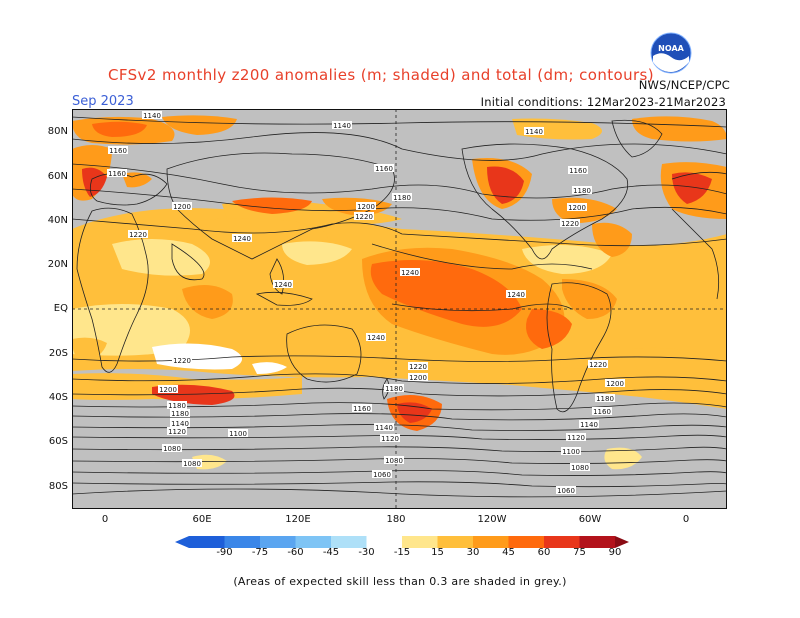 This screenshot has height=618, width=800. Describe the element at coordinates (57, 131) in the screenshot. I see `lat-label: 80N` at that location.